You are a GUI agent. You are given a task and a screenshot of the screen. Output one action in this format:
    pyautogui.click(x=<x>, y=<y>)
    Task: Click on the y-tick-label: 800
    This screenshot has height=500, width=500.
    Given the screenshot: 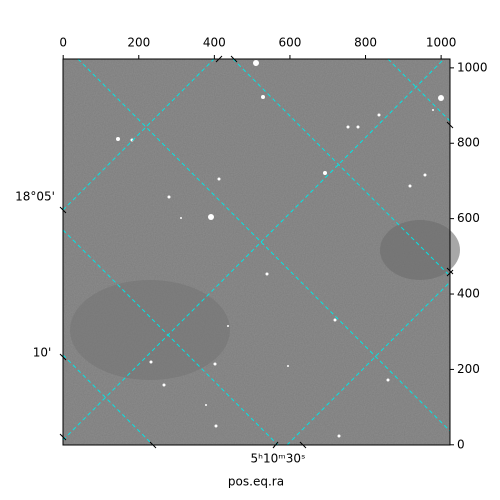 What is the action you would take?
    pyautogui.click(x=468, y=143)
    